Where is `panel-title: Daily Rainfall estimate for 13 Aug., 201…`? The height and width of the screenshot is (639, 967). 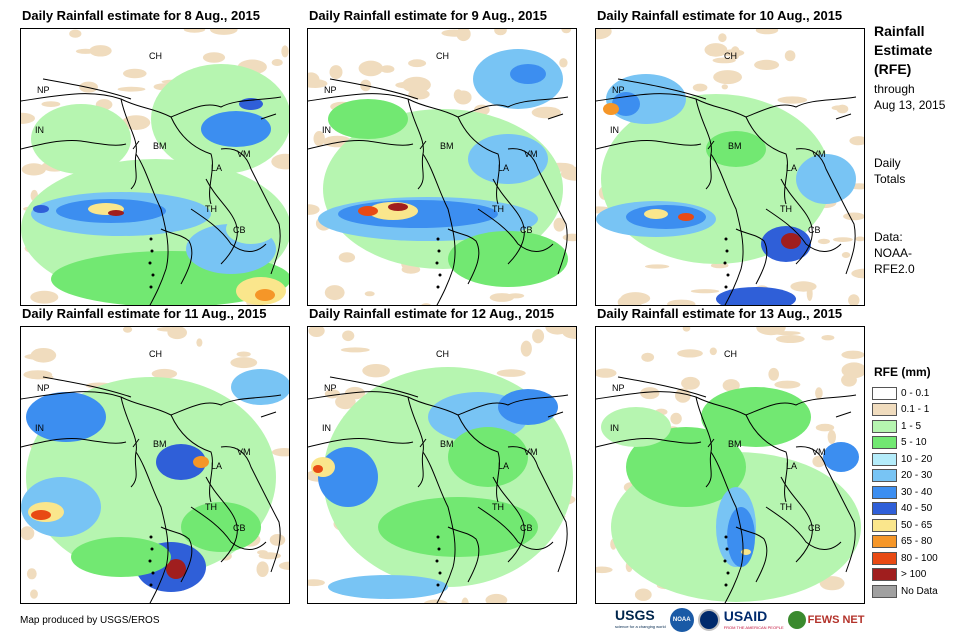 panel-title: Daily Rainfall estimate for 13 Aug., 201… is located at coordinates (720, 313).